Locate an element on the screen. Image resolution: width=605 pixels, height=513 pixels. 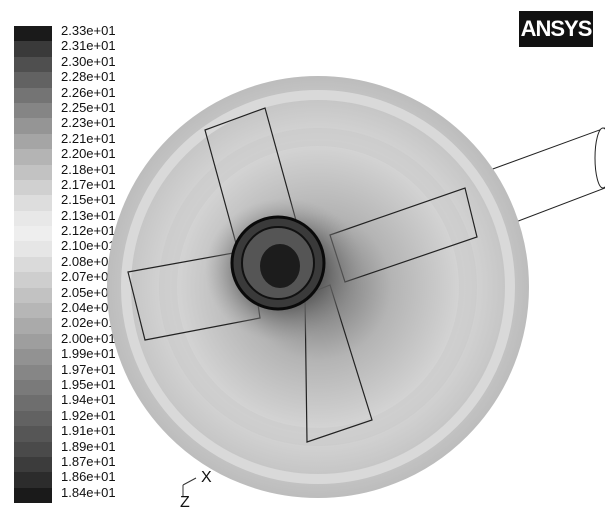
legend-label: 1.87e+01 is located at coordinates (88, 461).